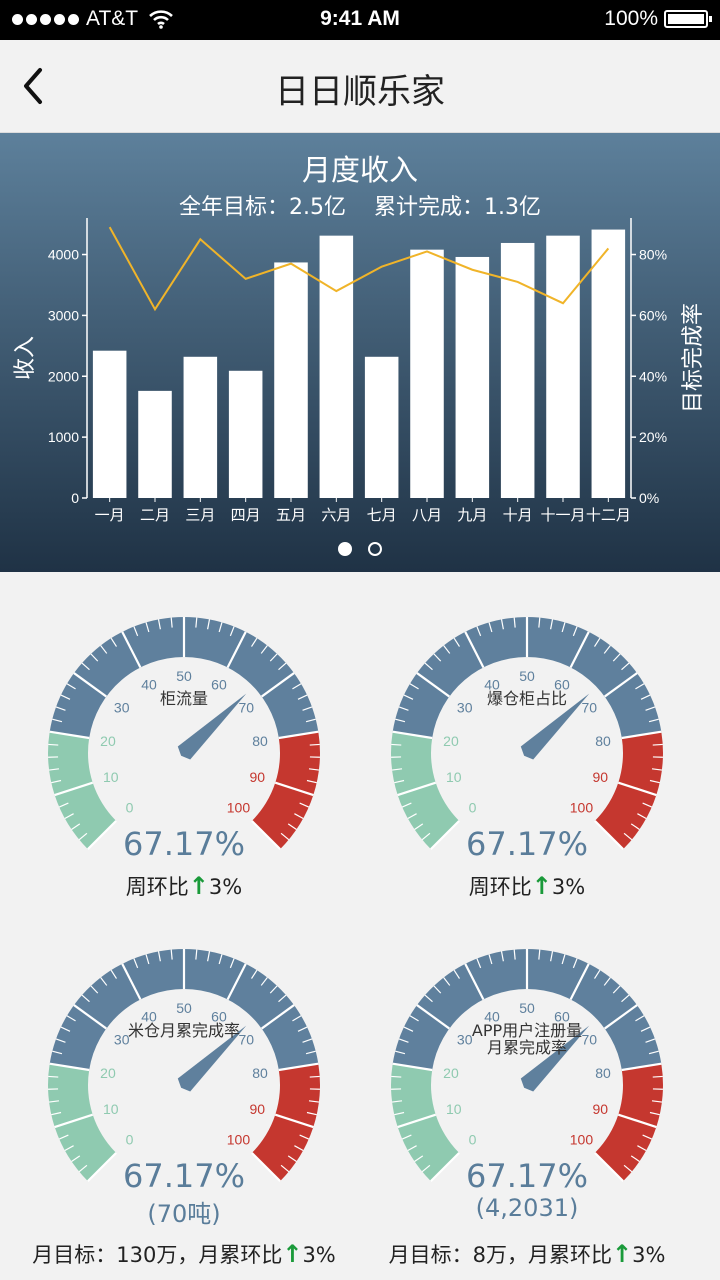 The image size is (720, 1280). Describe the element at coordinates (540, 765) in the screenshot. I see `gauge-overflow-ratio: 0 10 20 30 40 50 60 70 80 90 100 爆仓柜占比 67.17% 周环比↑3%` at that location.